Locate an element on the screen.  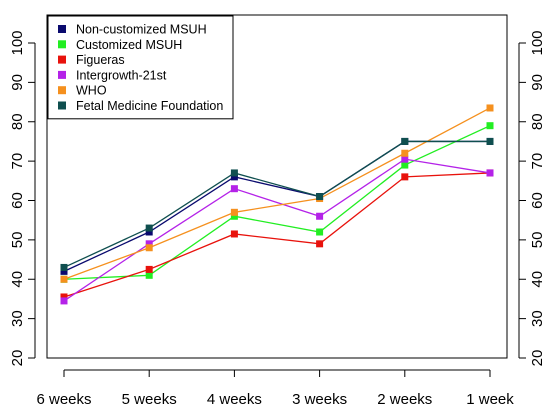
y-tick-label-right: 70 is located at coordinates (537, 161).